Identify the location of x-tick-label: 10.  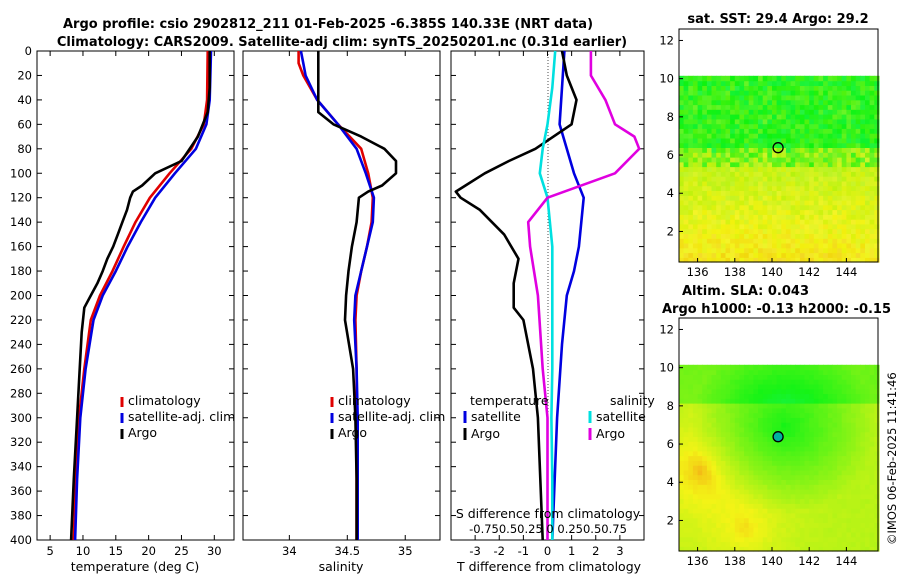
(83, 551).